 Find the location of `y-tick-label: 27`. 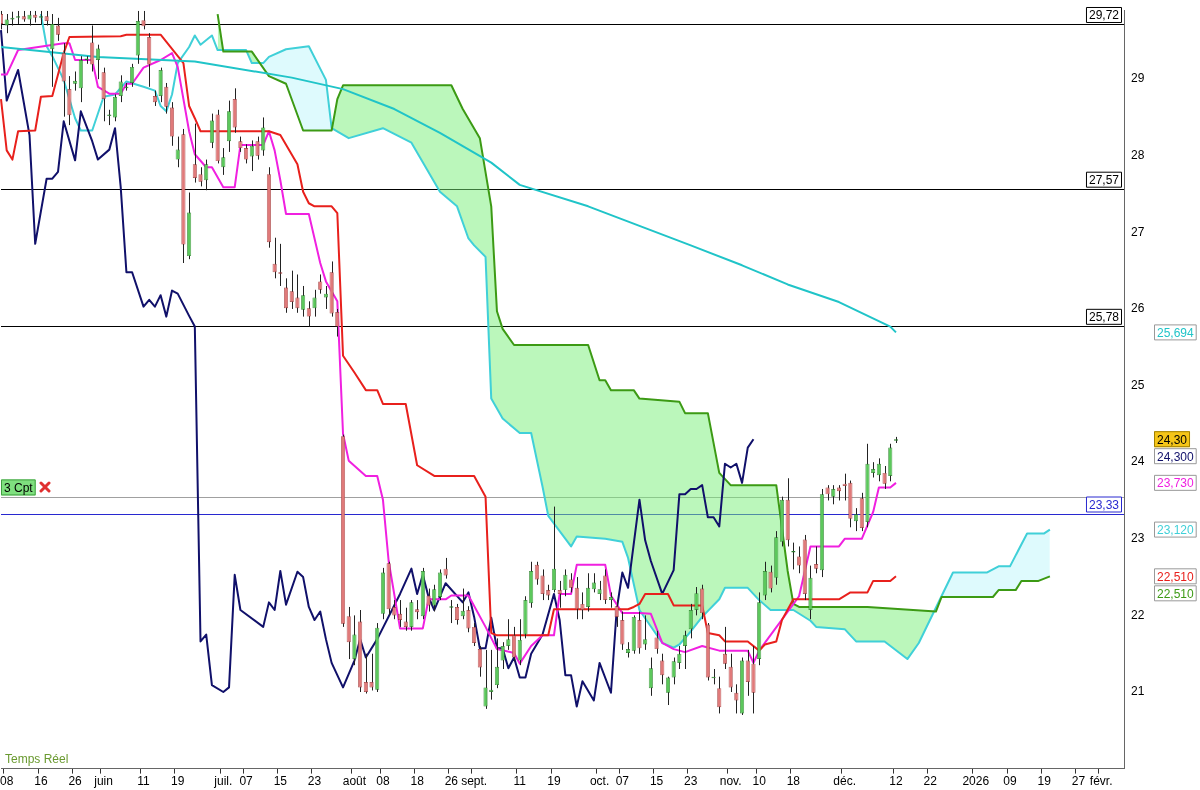

y-tick-label: 27 is located at coordinates (1138, 231).